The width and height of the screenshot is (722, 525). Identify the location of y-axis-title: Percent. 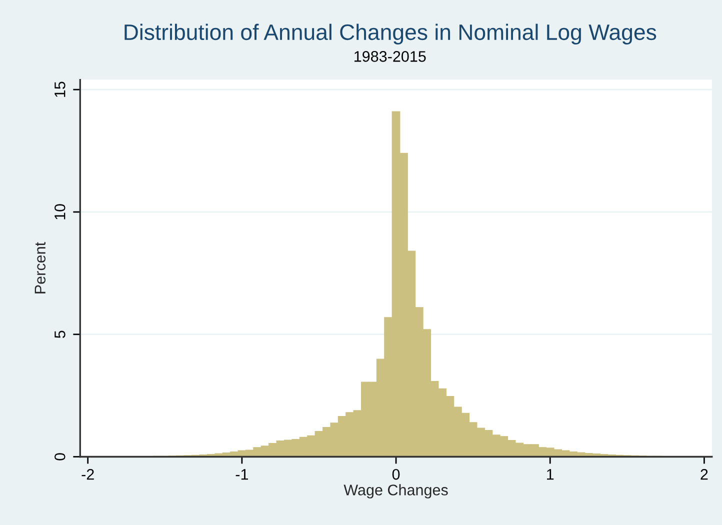
(40, 268).